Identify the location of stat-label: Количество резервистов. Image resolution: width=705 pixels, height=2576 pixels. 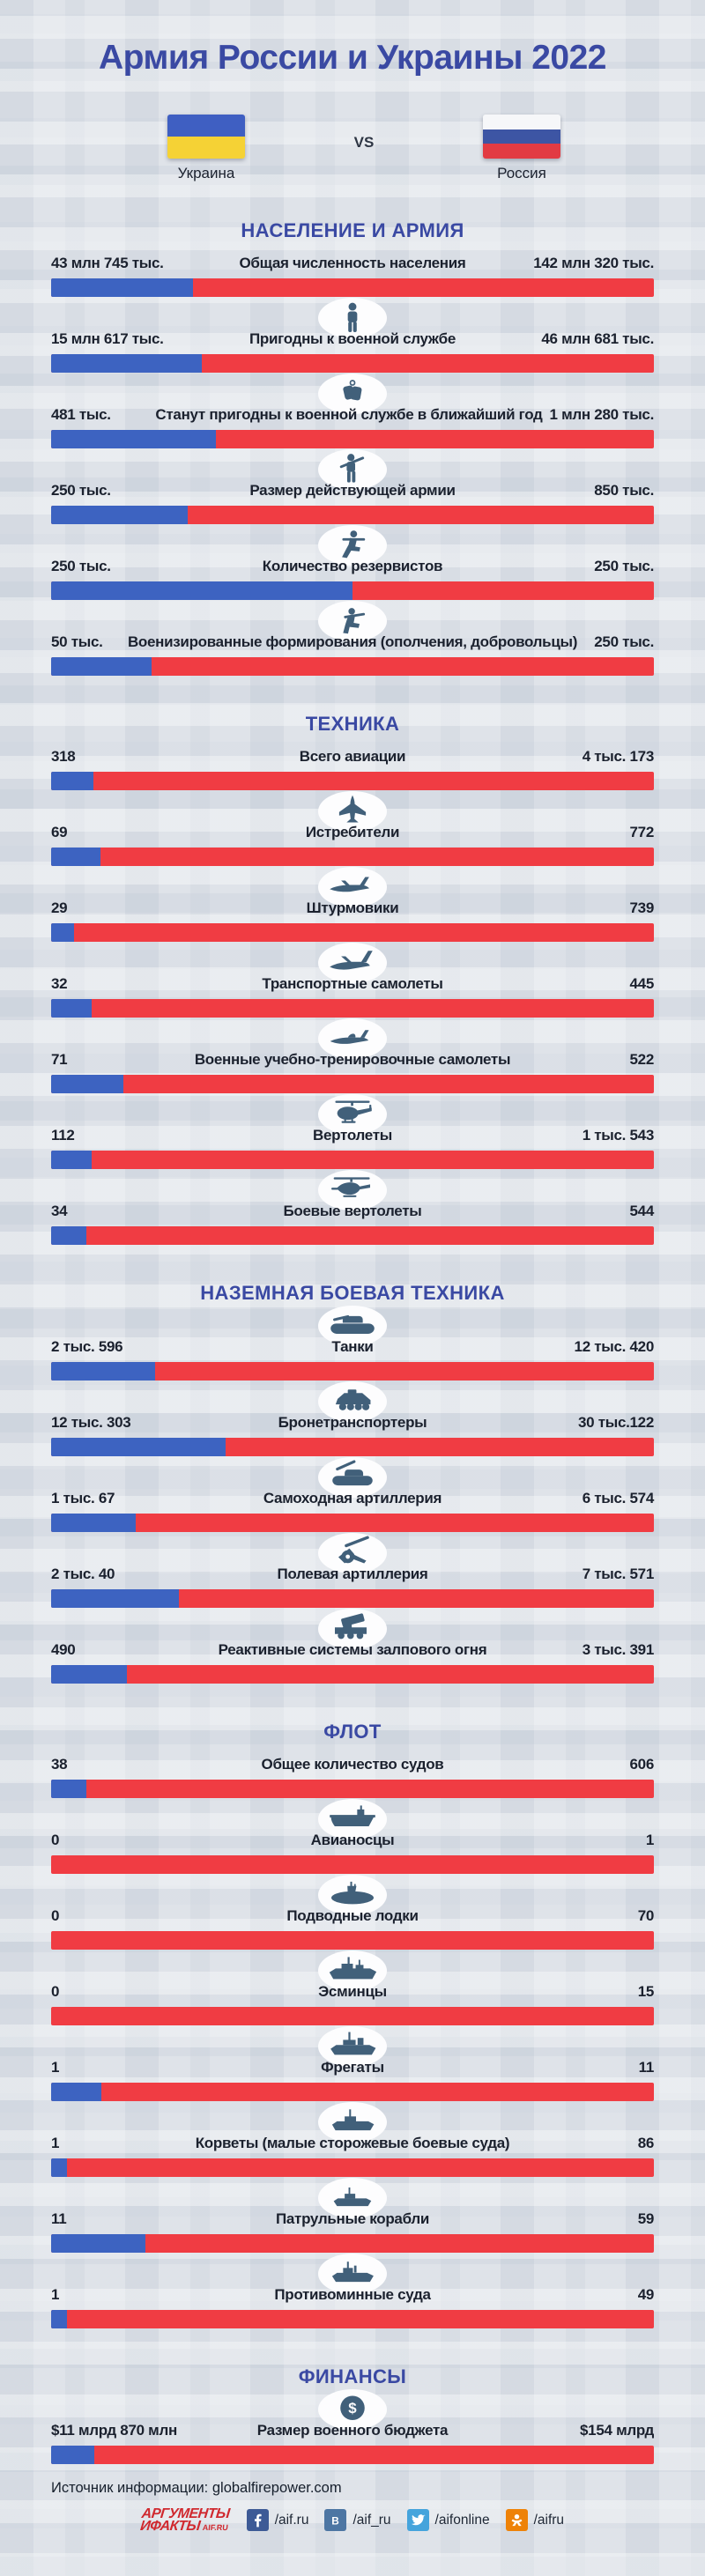
(353, 566).